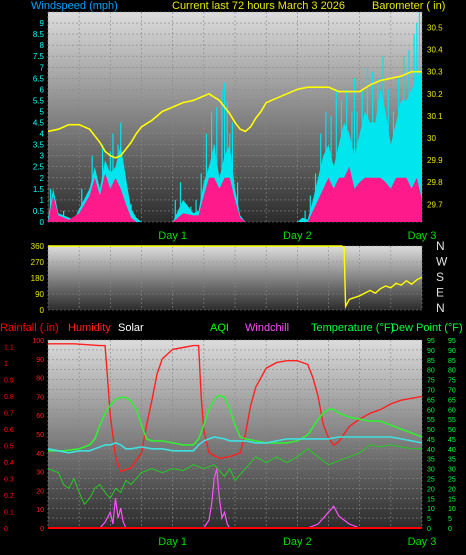 This screenshot has height=555, width=466. Describe the element at coordinates (40, 473) in the screenshot. I see `humidity-tick: 30` at that location.